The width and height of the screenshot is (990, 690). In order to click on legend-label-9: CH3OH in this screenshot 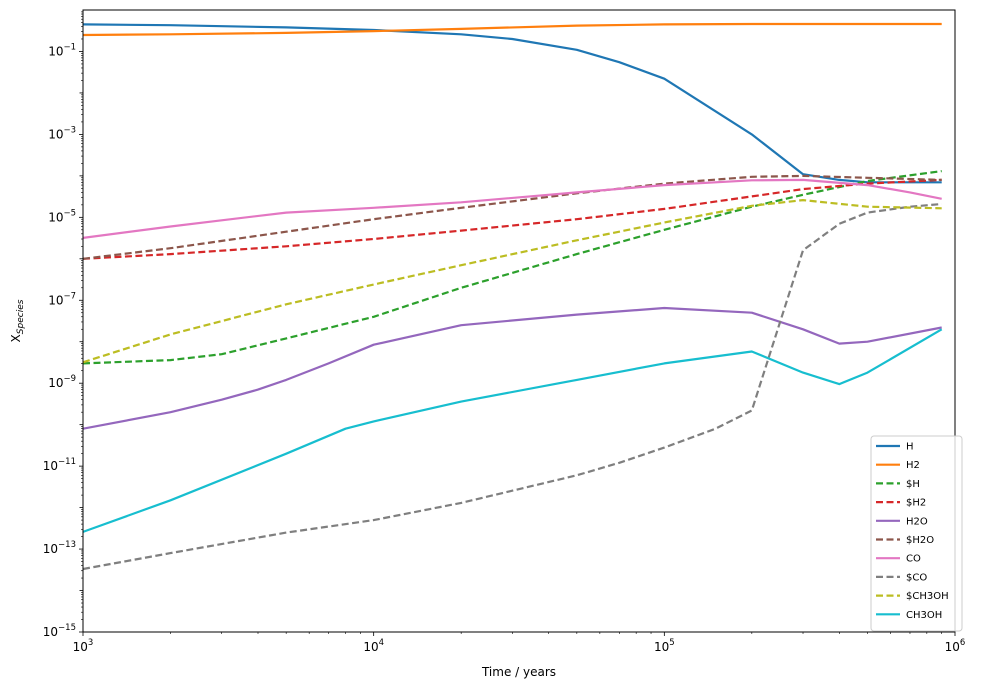, I will do `click(924, 615)`.